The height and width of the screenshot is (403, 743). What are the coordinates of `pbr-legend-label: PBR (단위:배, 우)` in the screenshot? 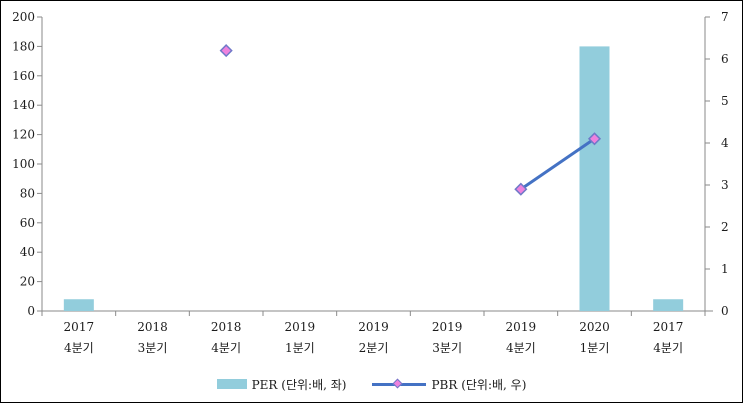 It's located at (479, 384).